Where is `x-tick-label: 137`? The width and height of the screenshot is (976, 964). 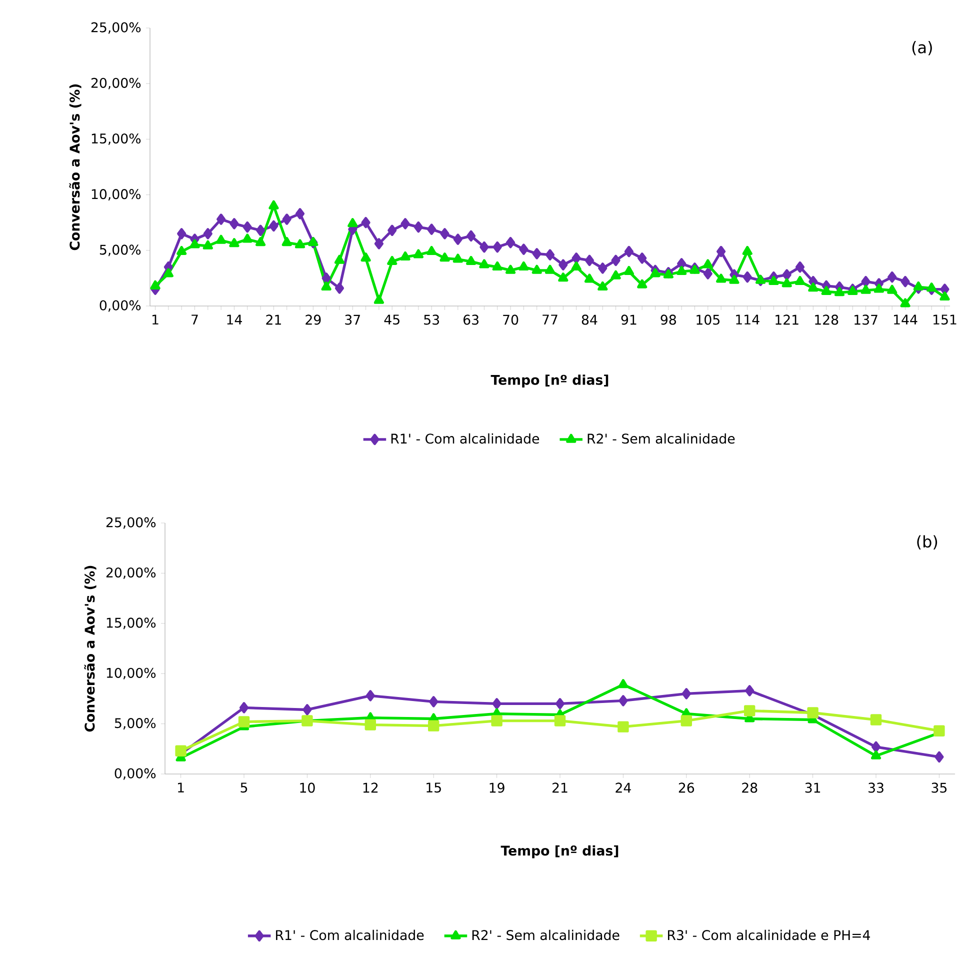
x-tick-label: 137 is located at coordinates (866, 319).